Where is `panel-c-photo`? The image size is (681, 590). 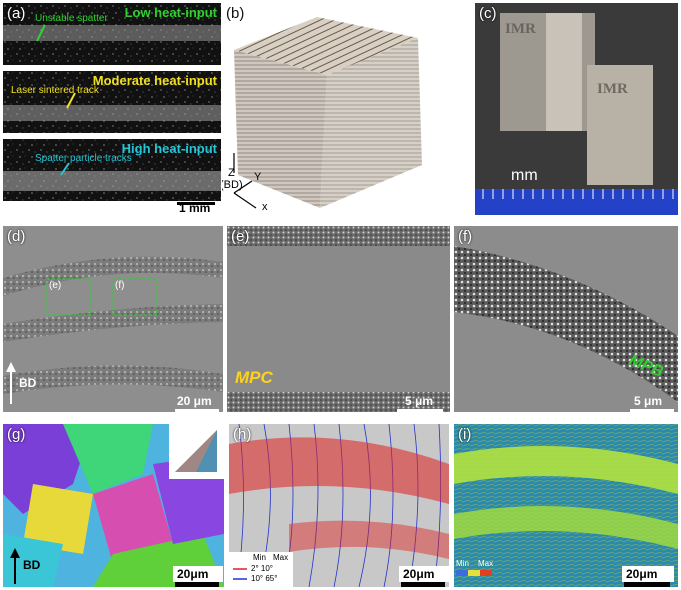
panel-c-photo is located at coordinates (576, 109).